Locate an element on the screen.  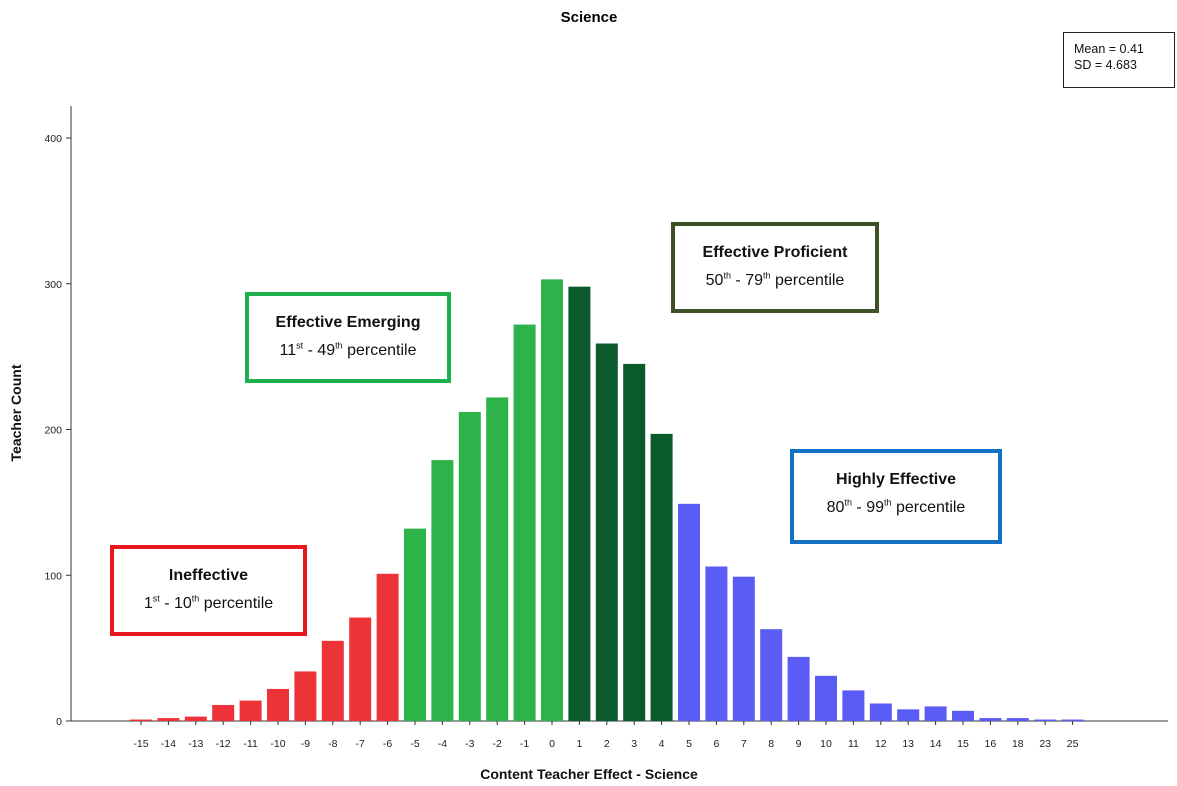
x-tick-label: 16 is located at coordinates (991, 744).